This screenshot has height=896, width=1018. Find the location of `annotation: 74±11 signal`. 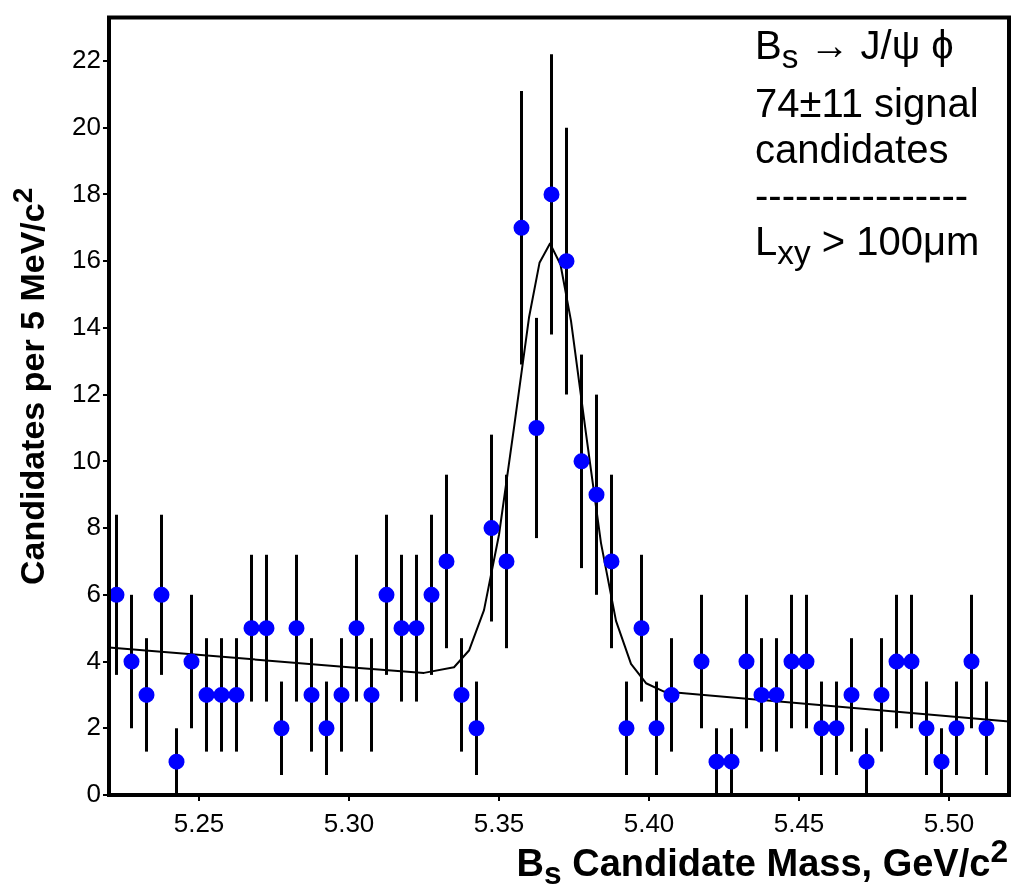

annotation: 74±11 signal is located at coordinates (867, 103).